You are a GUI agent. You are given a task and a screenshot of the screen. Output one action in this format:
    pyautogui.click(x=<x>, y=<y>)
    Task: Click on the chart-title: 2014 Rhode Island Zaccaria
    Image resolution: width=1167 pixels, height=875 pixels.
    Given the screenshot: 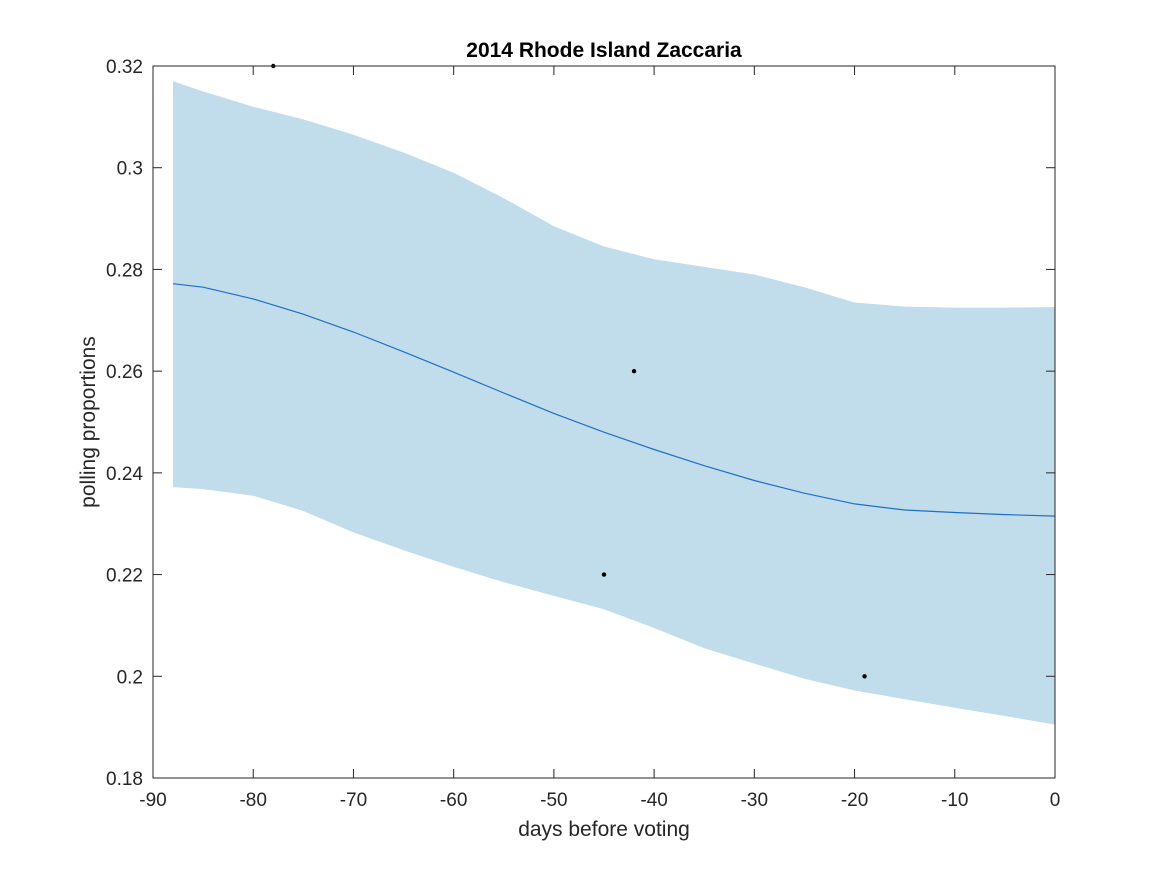 What is the action you would take?
    pyautogui.click(x=604, y=50)
    